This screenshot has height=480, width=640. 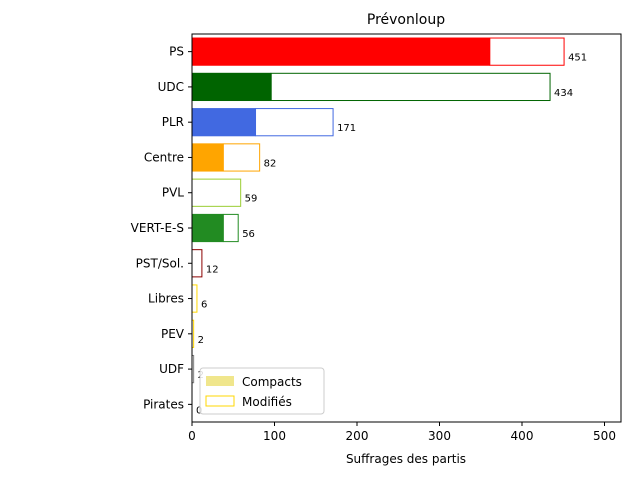 What do you see at coordinates (166, 299) in the screenshot?
I see `y-tick-label-7: Libres` at bounding box center [166, 299].